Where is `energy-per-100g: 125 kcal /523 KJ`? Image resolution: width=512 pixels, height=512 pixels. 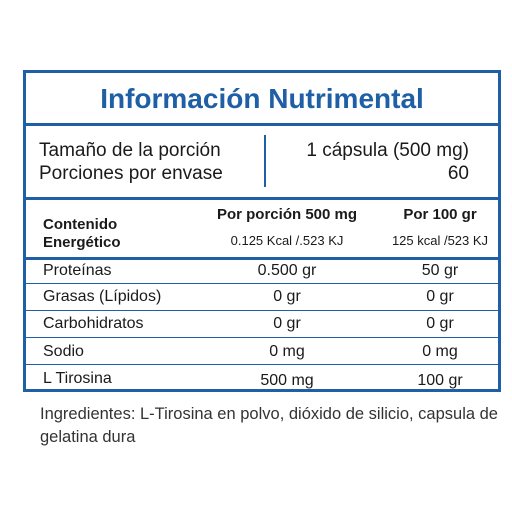 energy-per-100g: 125 kcal /523 KJ is located at coordinates (440, 240).